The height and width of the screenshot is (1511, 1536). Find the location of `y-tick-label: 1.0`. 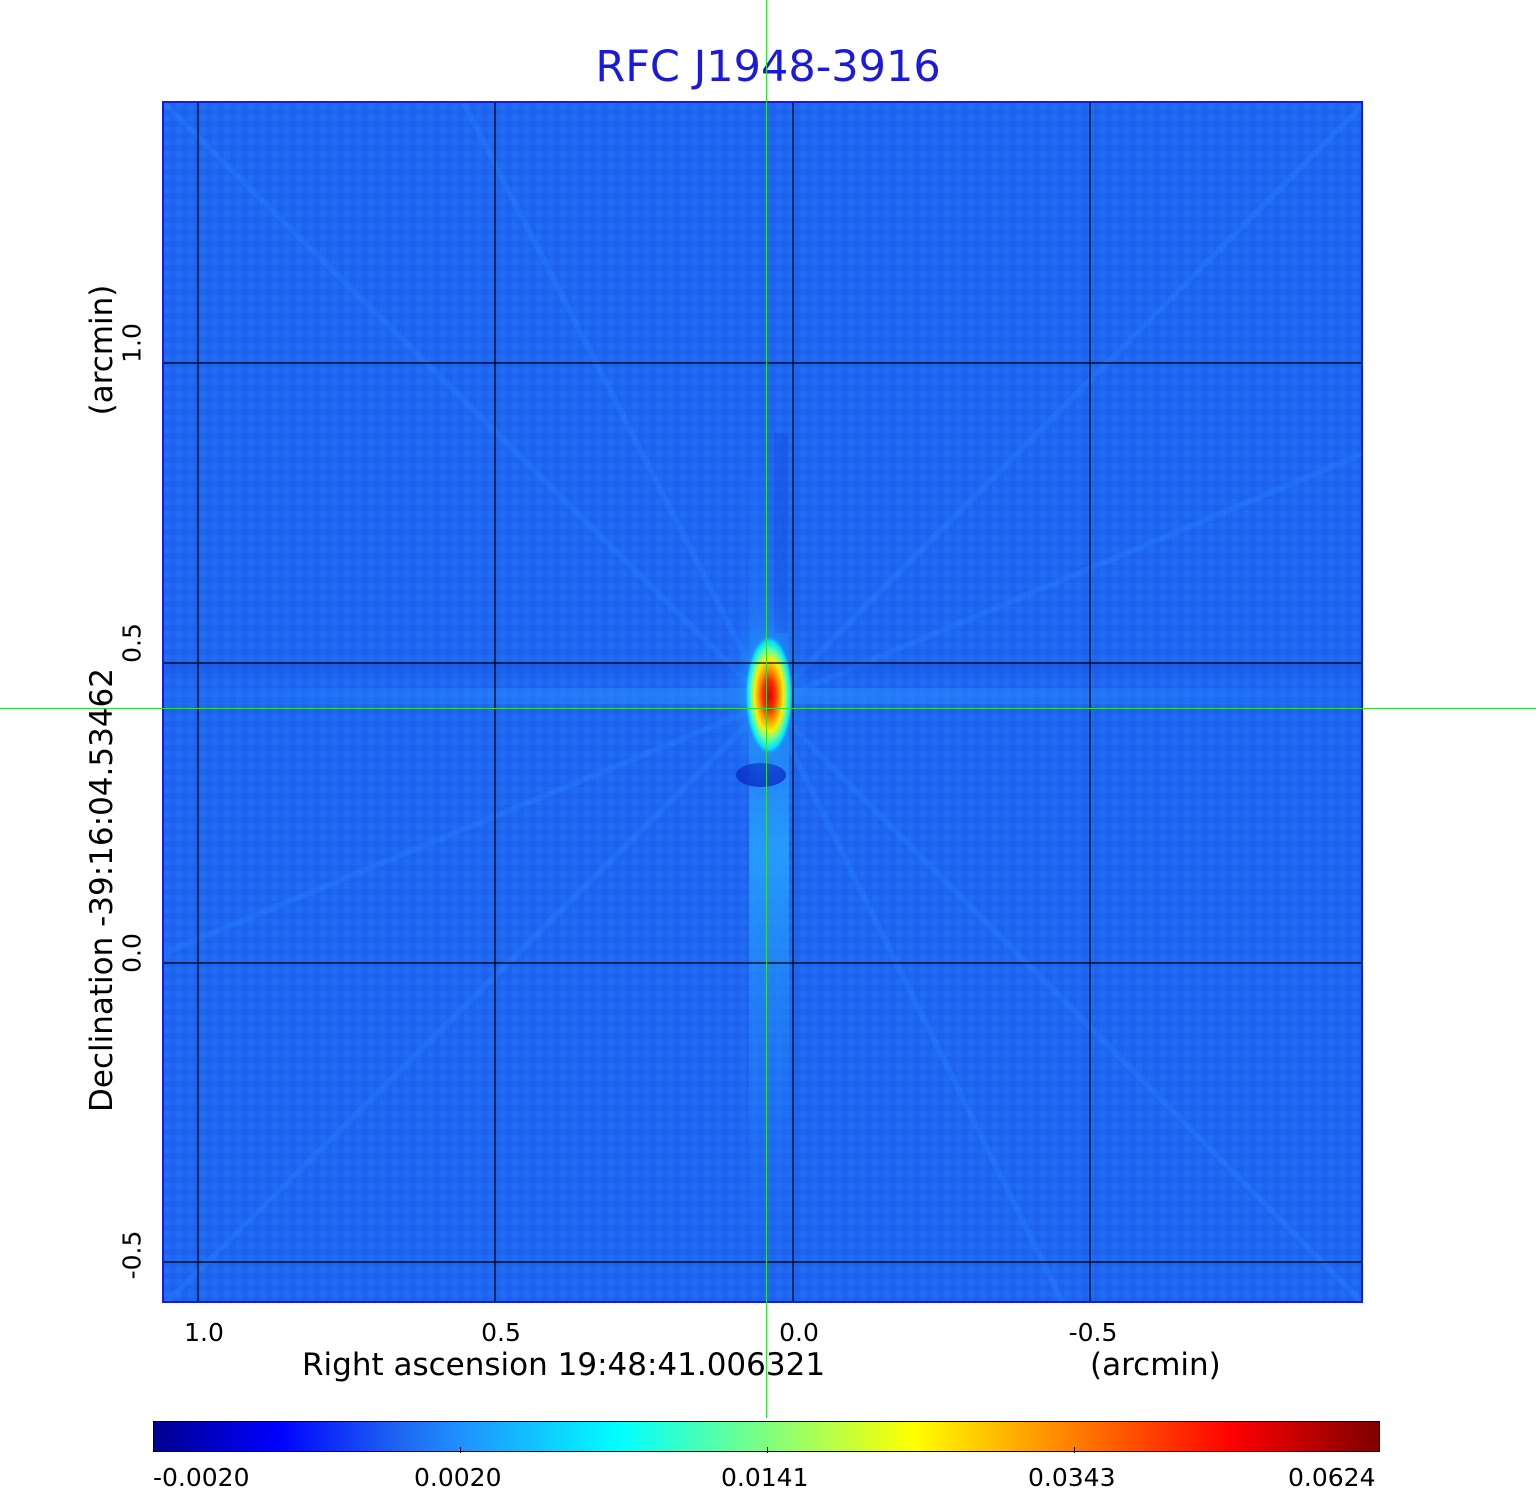

y-tick-label: 1.0 is located at coordinates (132, 343).